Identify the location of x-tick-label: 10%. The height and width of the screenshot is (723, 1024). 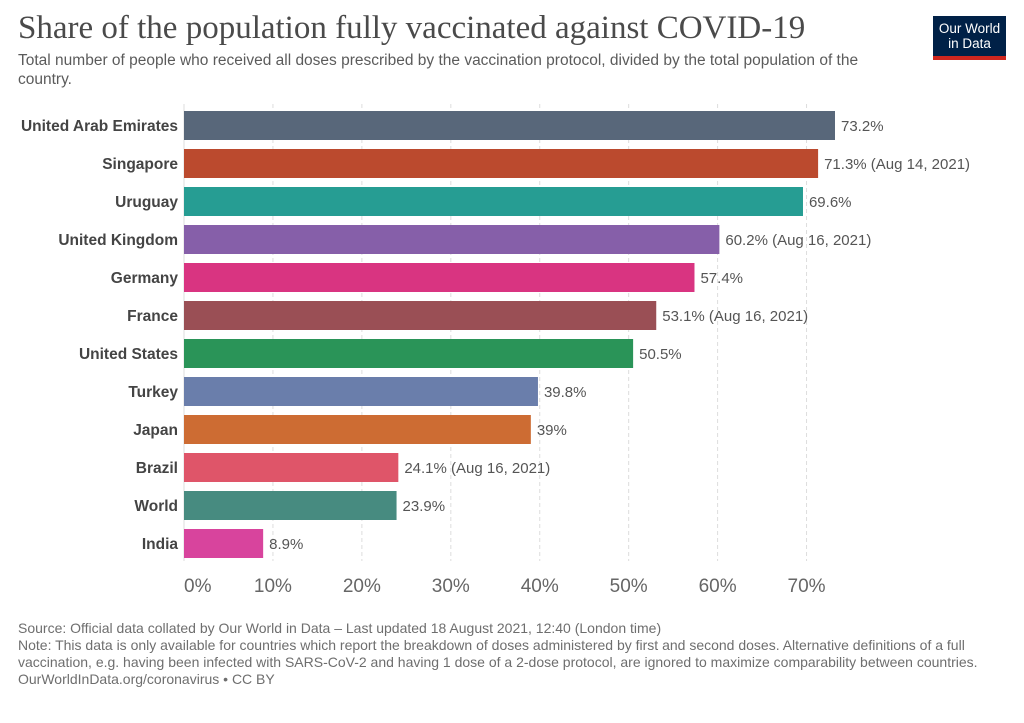
(273, 586).